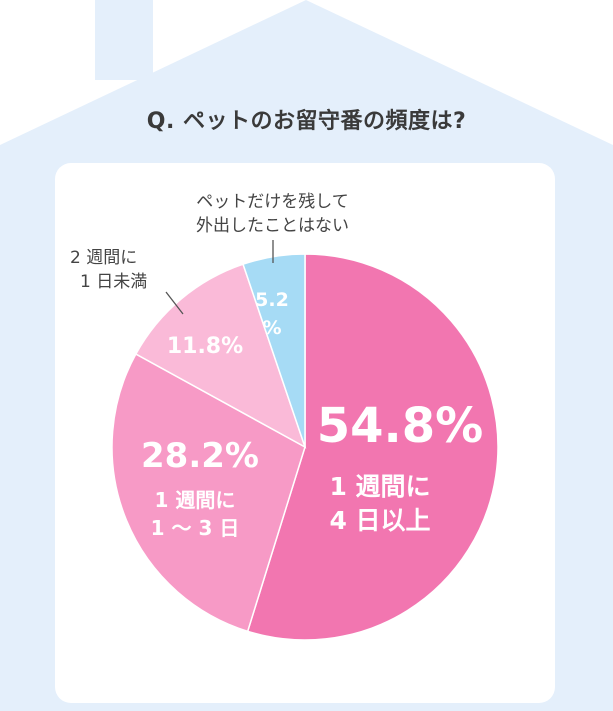 The width and height of the screenshot is (613, 711). I want to click on slice-percent-twoweeks: 11.8%, so click(205, 346).